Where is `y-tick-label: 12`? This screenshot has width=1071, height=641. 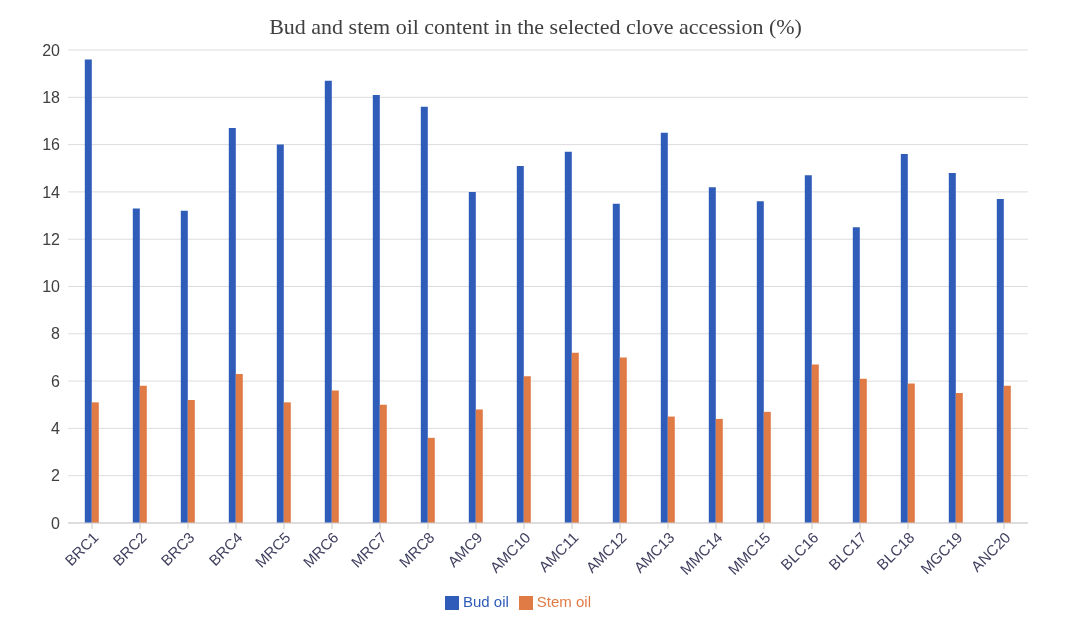 y-tick-label: 12 is located at coordinates (51, 239).